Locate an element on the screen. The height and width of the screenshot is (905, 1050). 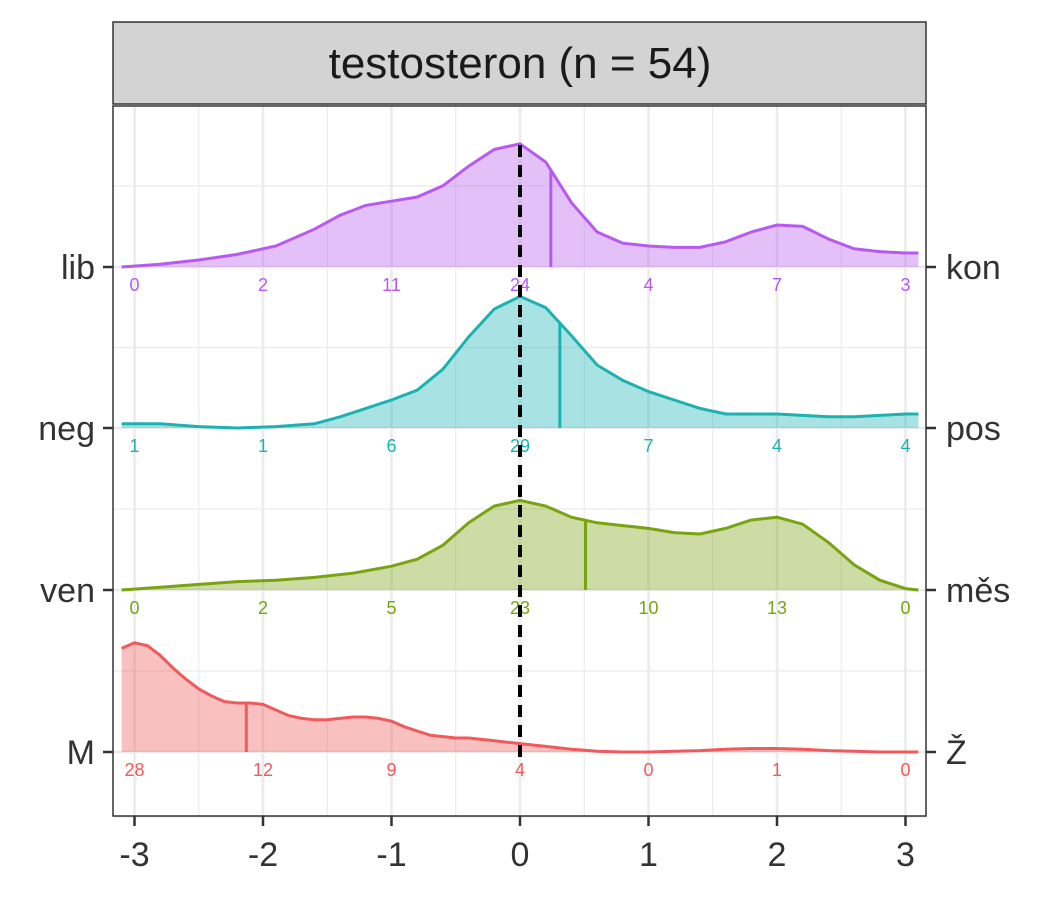
x-tick-label: 1 is located at coordinates (648, 855).